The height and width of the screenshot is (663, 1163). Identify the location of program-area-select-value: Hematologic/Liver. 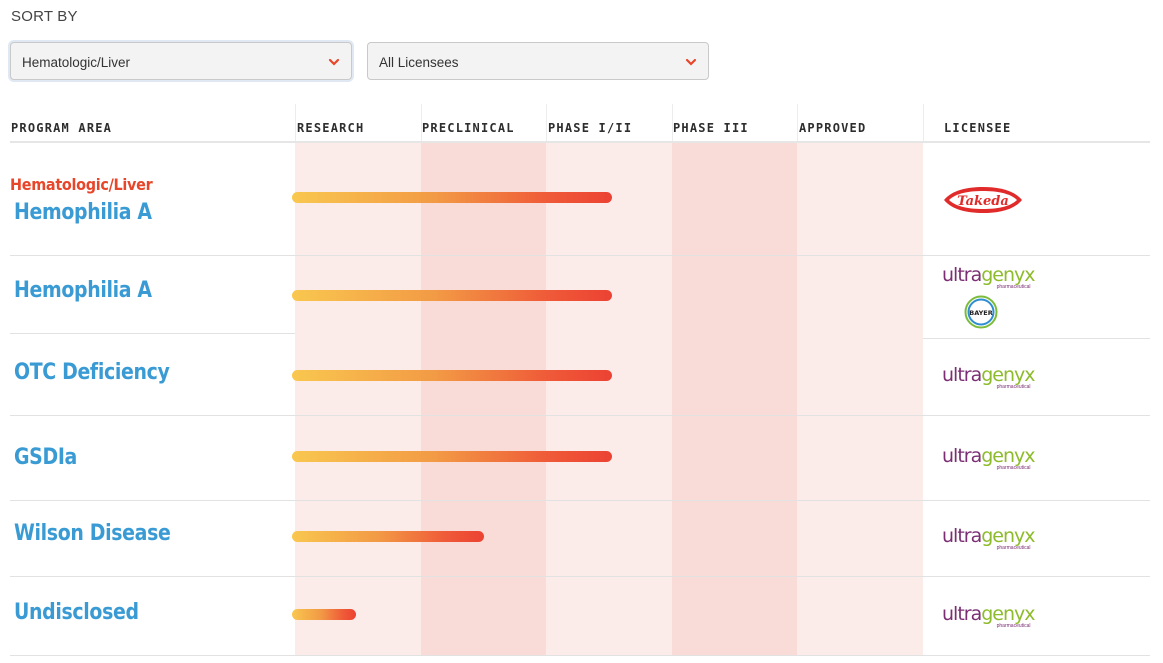
(76, 62).